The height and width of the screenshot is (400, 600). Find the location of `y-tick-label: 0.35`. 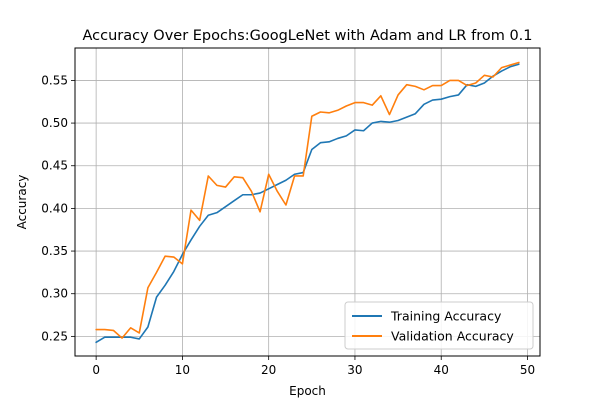

y-tick-label: 0.35 is located at coordinates (54, 251).